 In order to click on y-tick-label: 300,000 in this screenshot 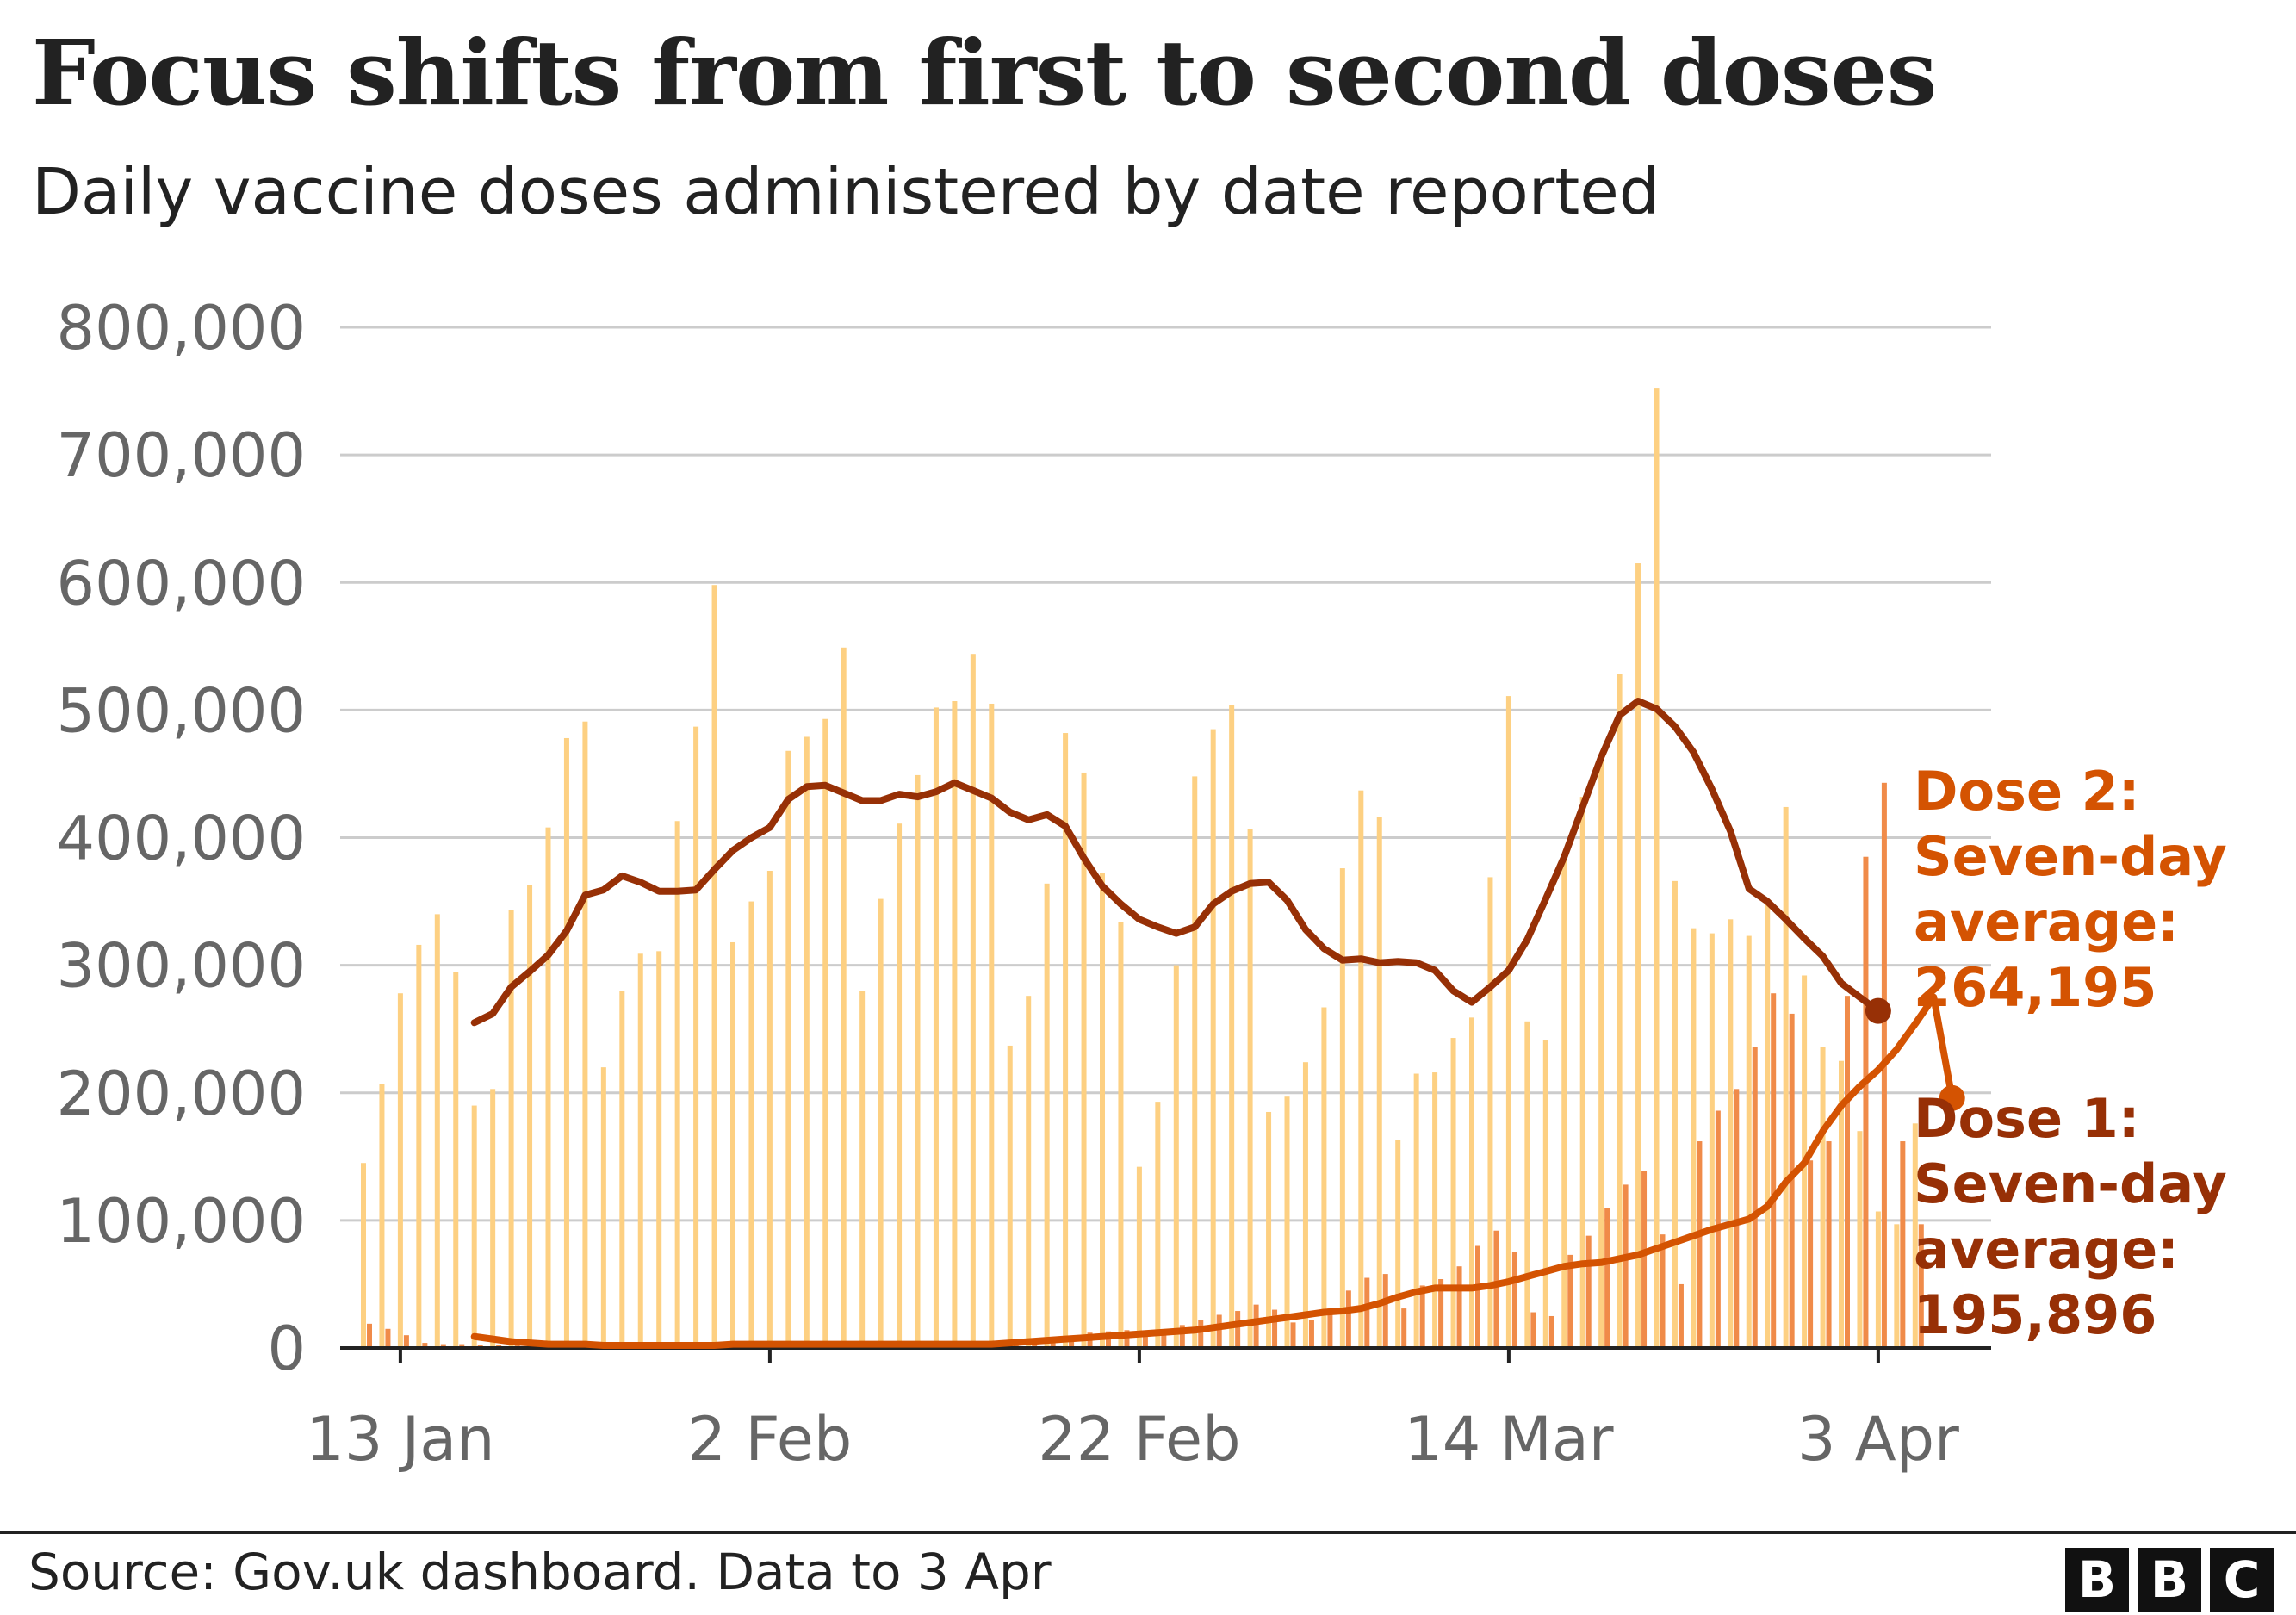, I will do `click(181, 966)`.